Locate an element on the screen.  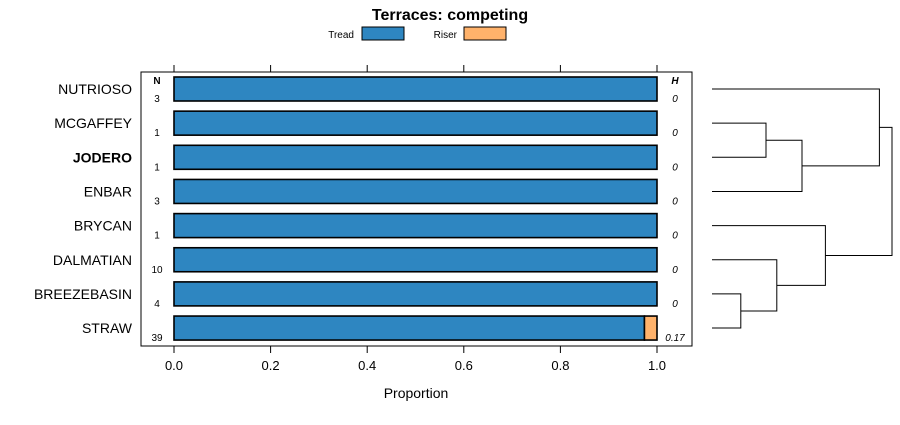
category-label-enbar: ENBAR is located at coordinates (108, 191).